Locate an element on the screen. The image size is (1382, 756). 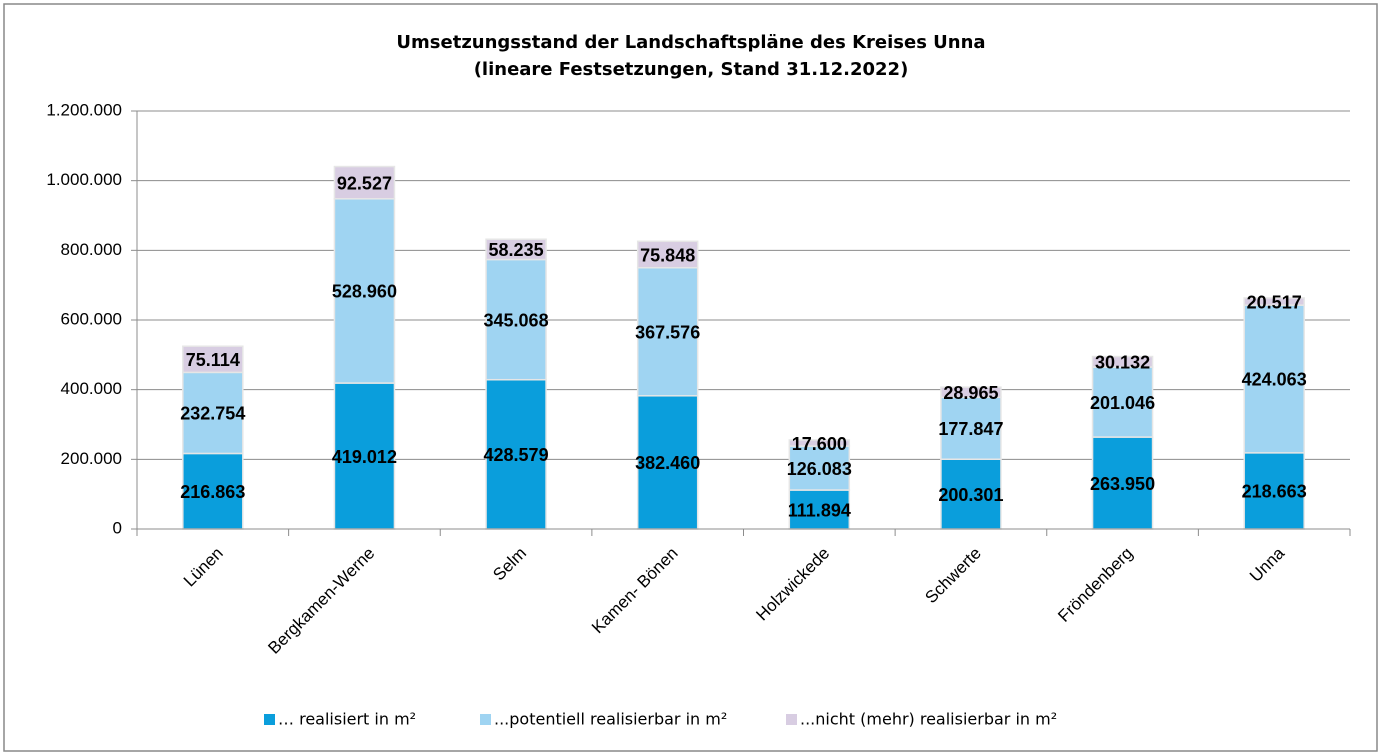
value-label: 200.301 is located at coordinates (970, 495).